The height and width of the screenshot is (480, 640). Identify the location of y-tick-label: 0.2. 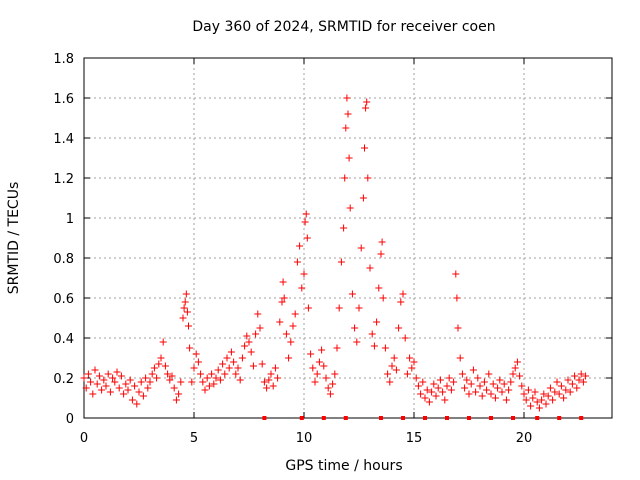
(63, 379).